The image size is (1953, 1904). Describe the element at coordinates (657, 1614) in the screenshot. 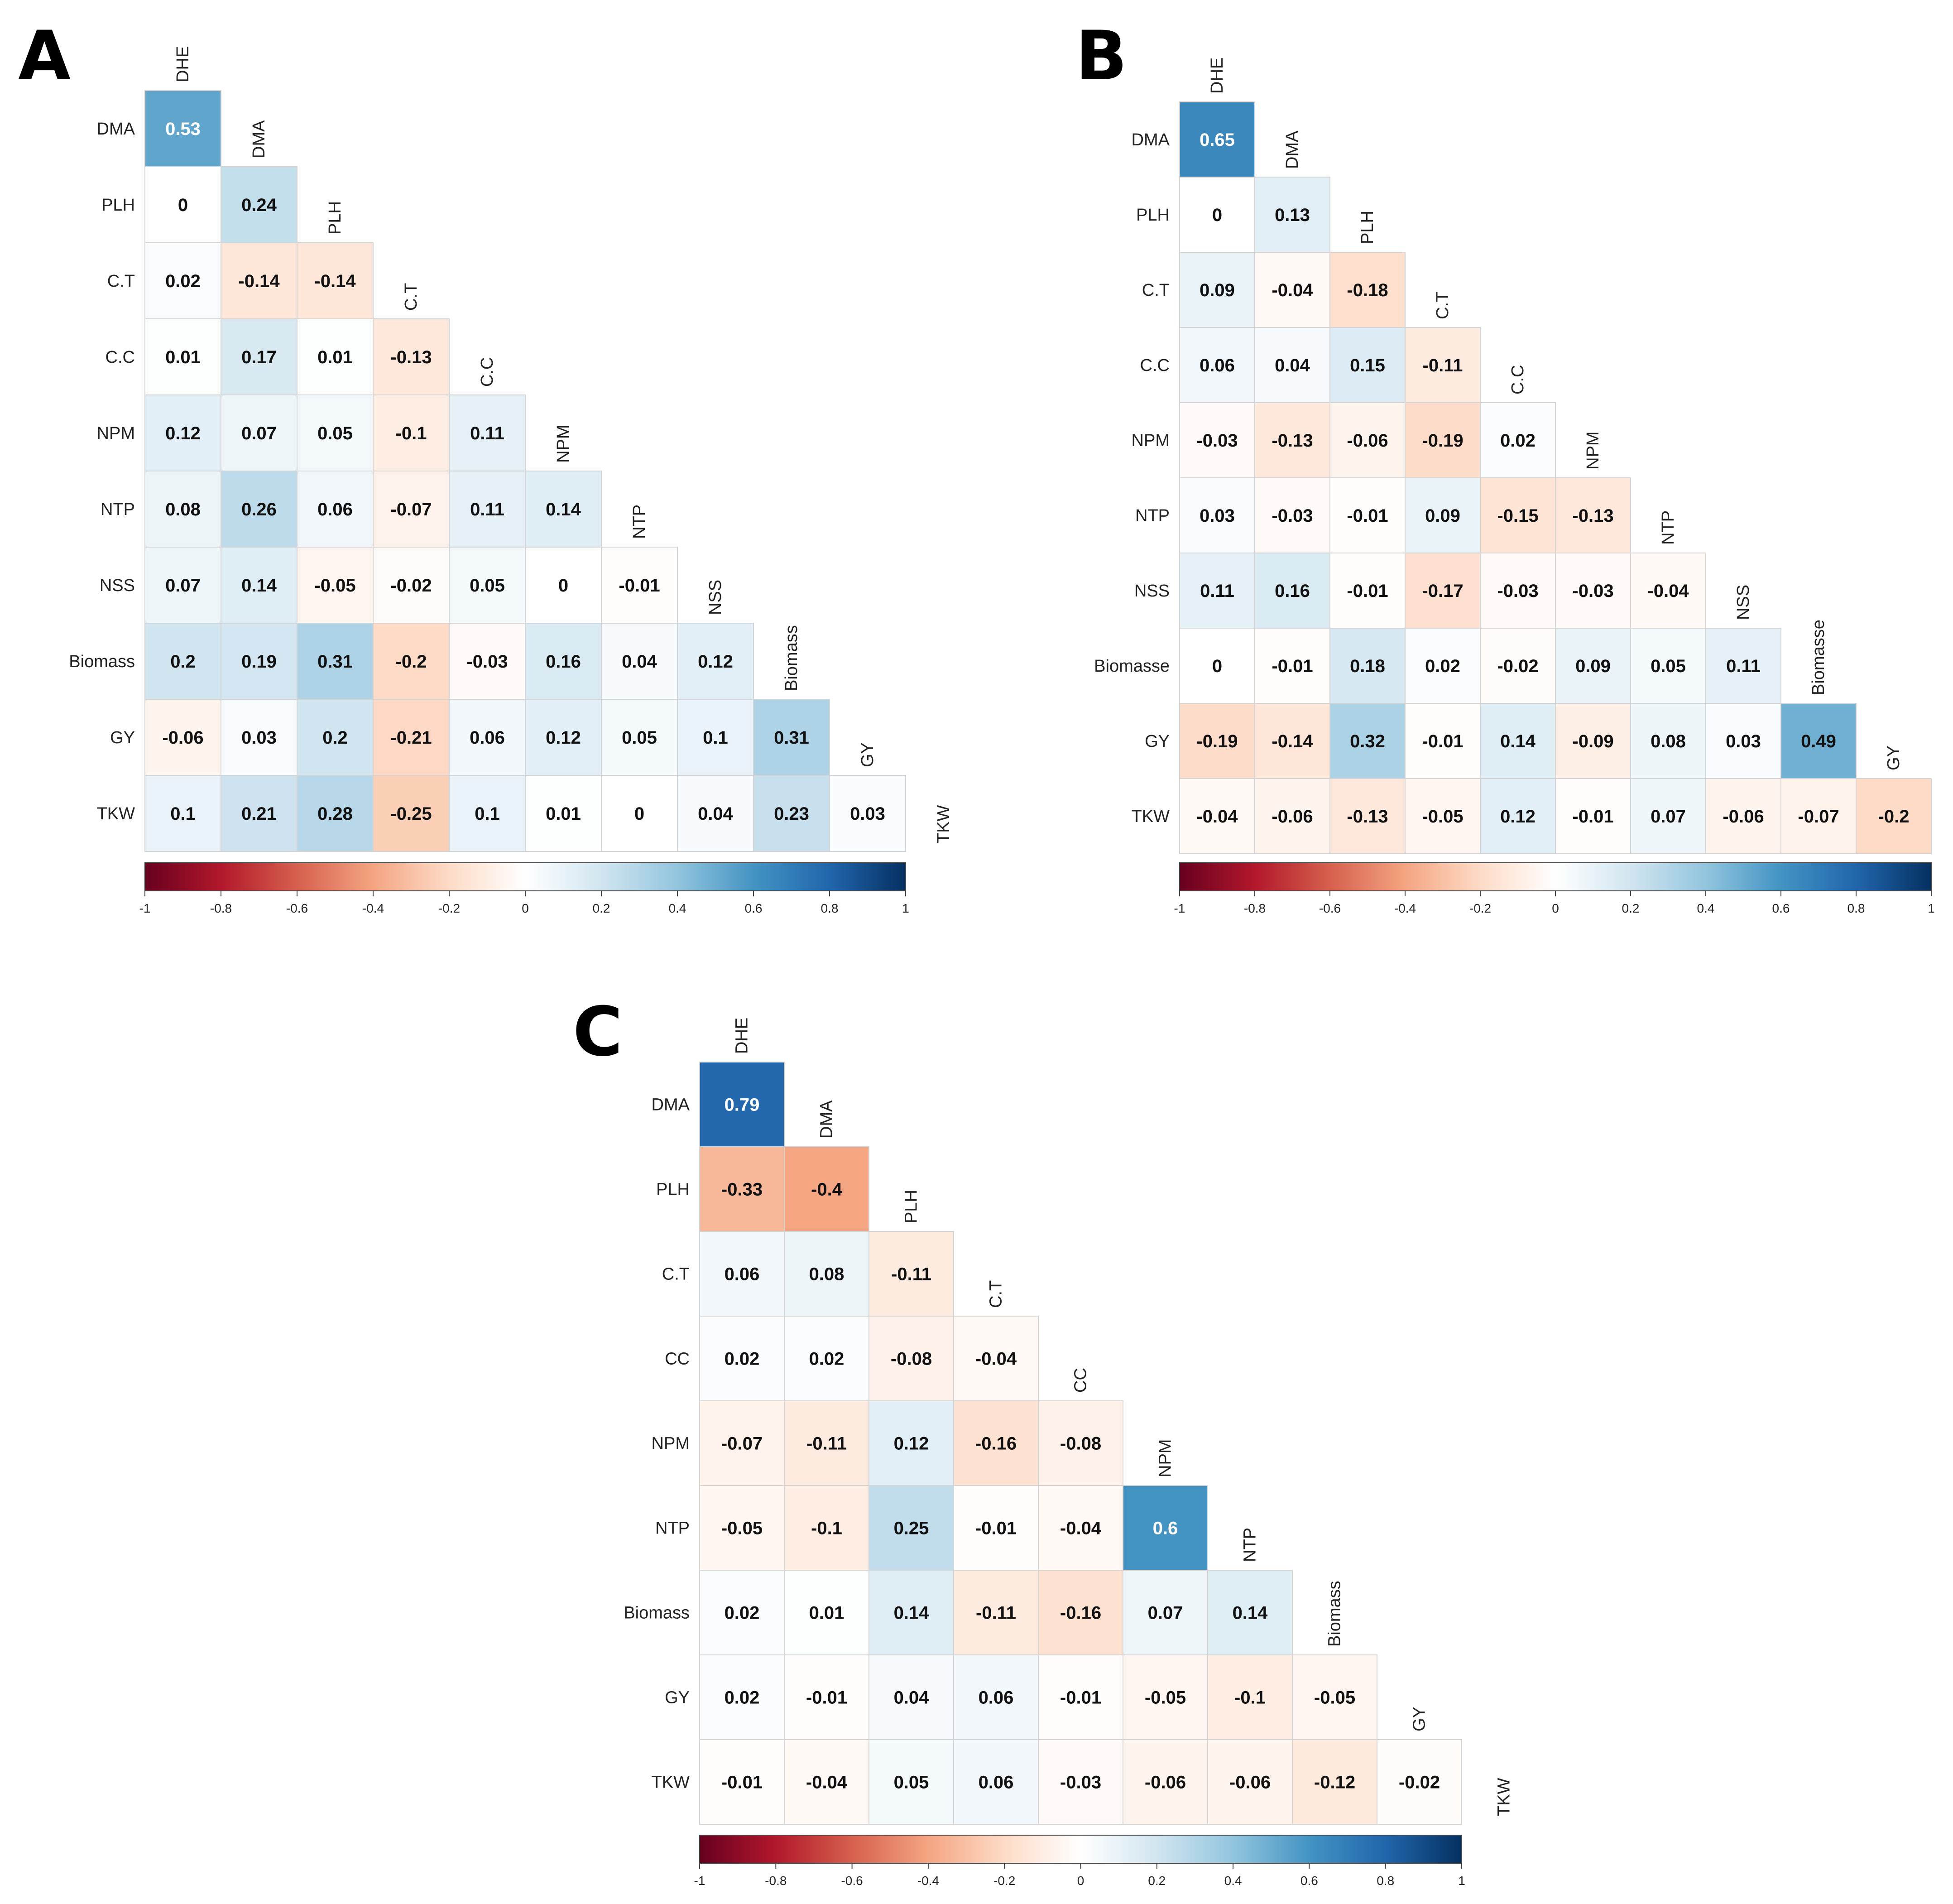

I see `row-label-biomass: Biomass` at that location.